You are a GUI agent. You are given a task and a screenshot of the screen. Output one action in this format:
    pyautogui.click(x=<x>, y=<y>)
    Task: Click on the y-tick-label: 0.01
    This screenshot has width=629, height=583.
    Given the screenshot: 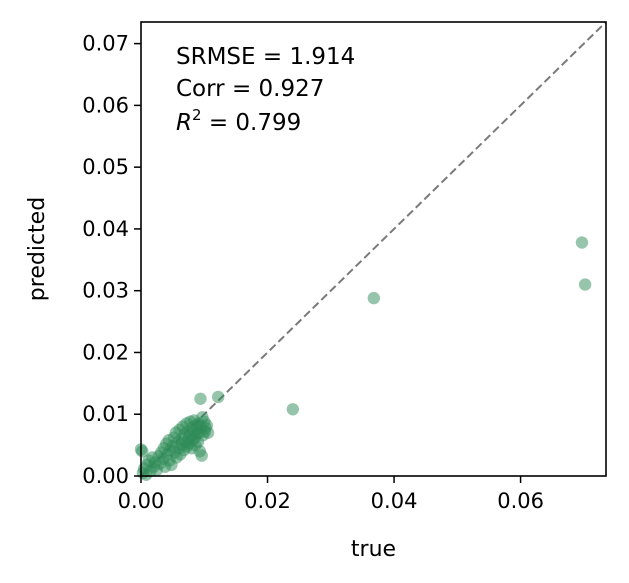 What is the action you would take?
    pyautogui.click(x=105, y=414)
    